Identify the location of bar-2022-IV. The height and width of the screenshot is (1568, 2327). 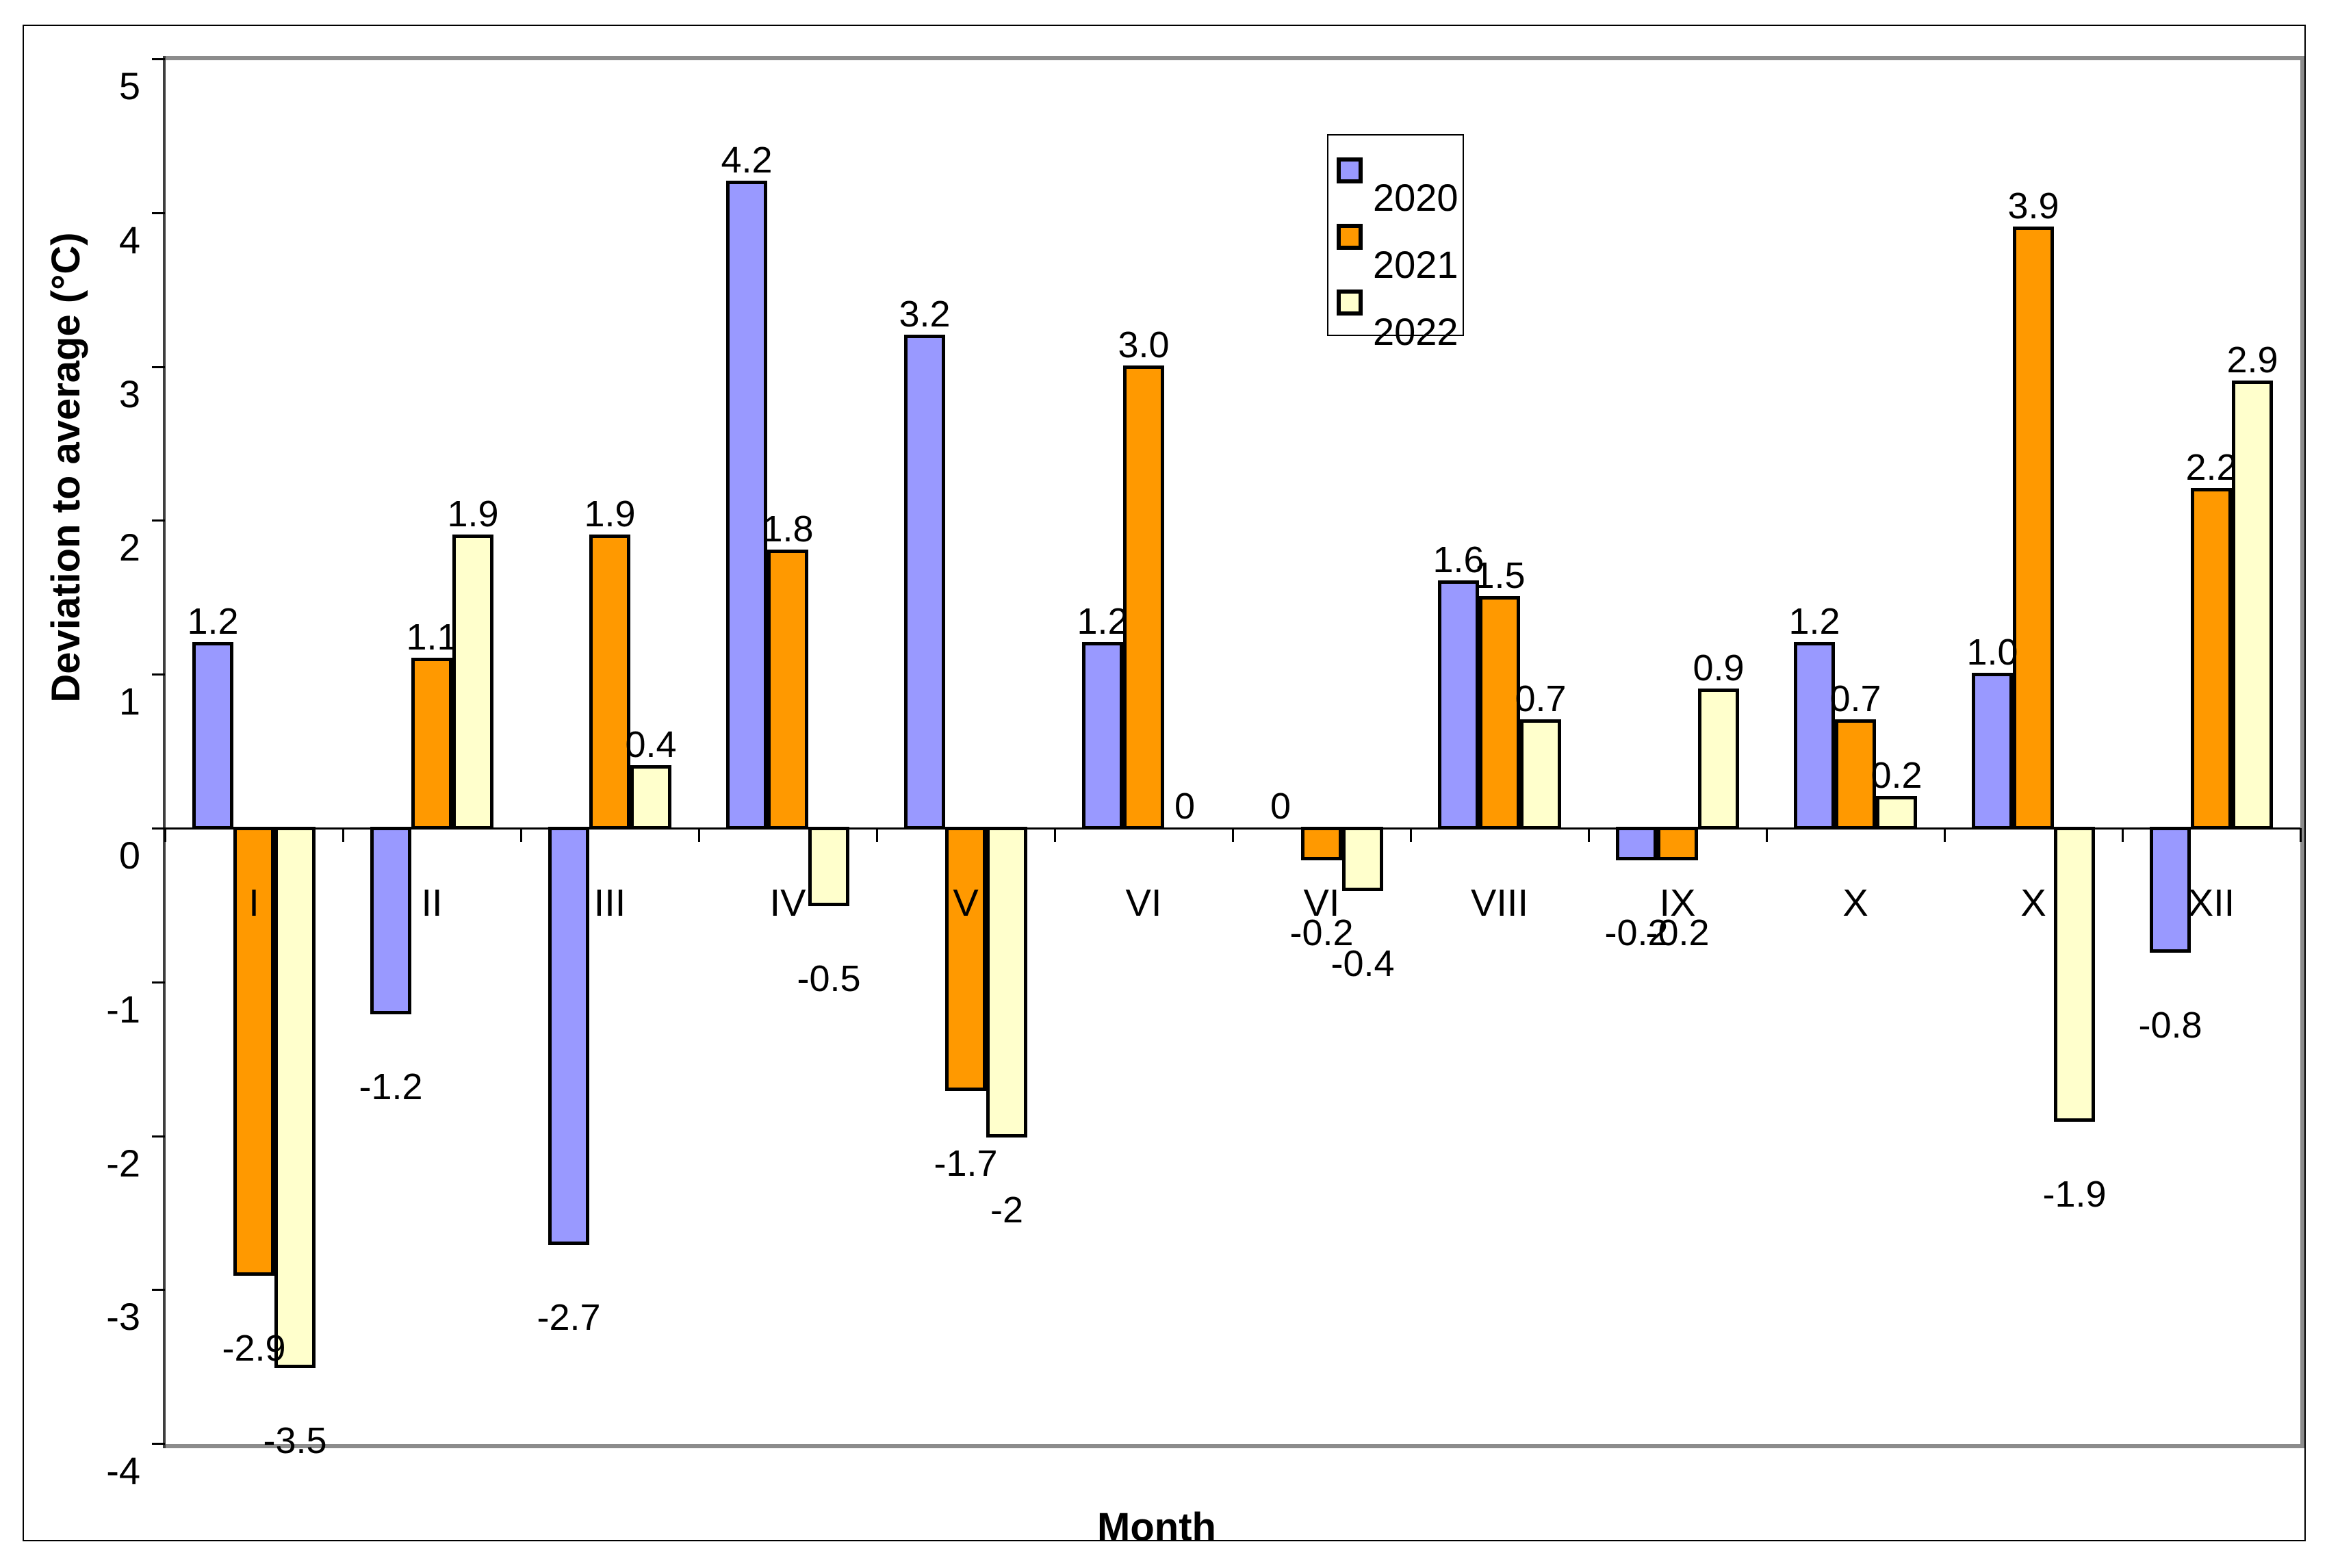
(828, 867).